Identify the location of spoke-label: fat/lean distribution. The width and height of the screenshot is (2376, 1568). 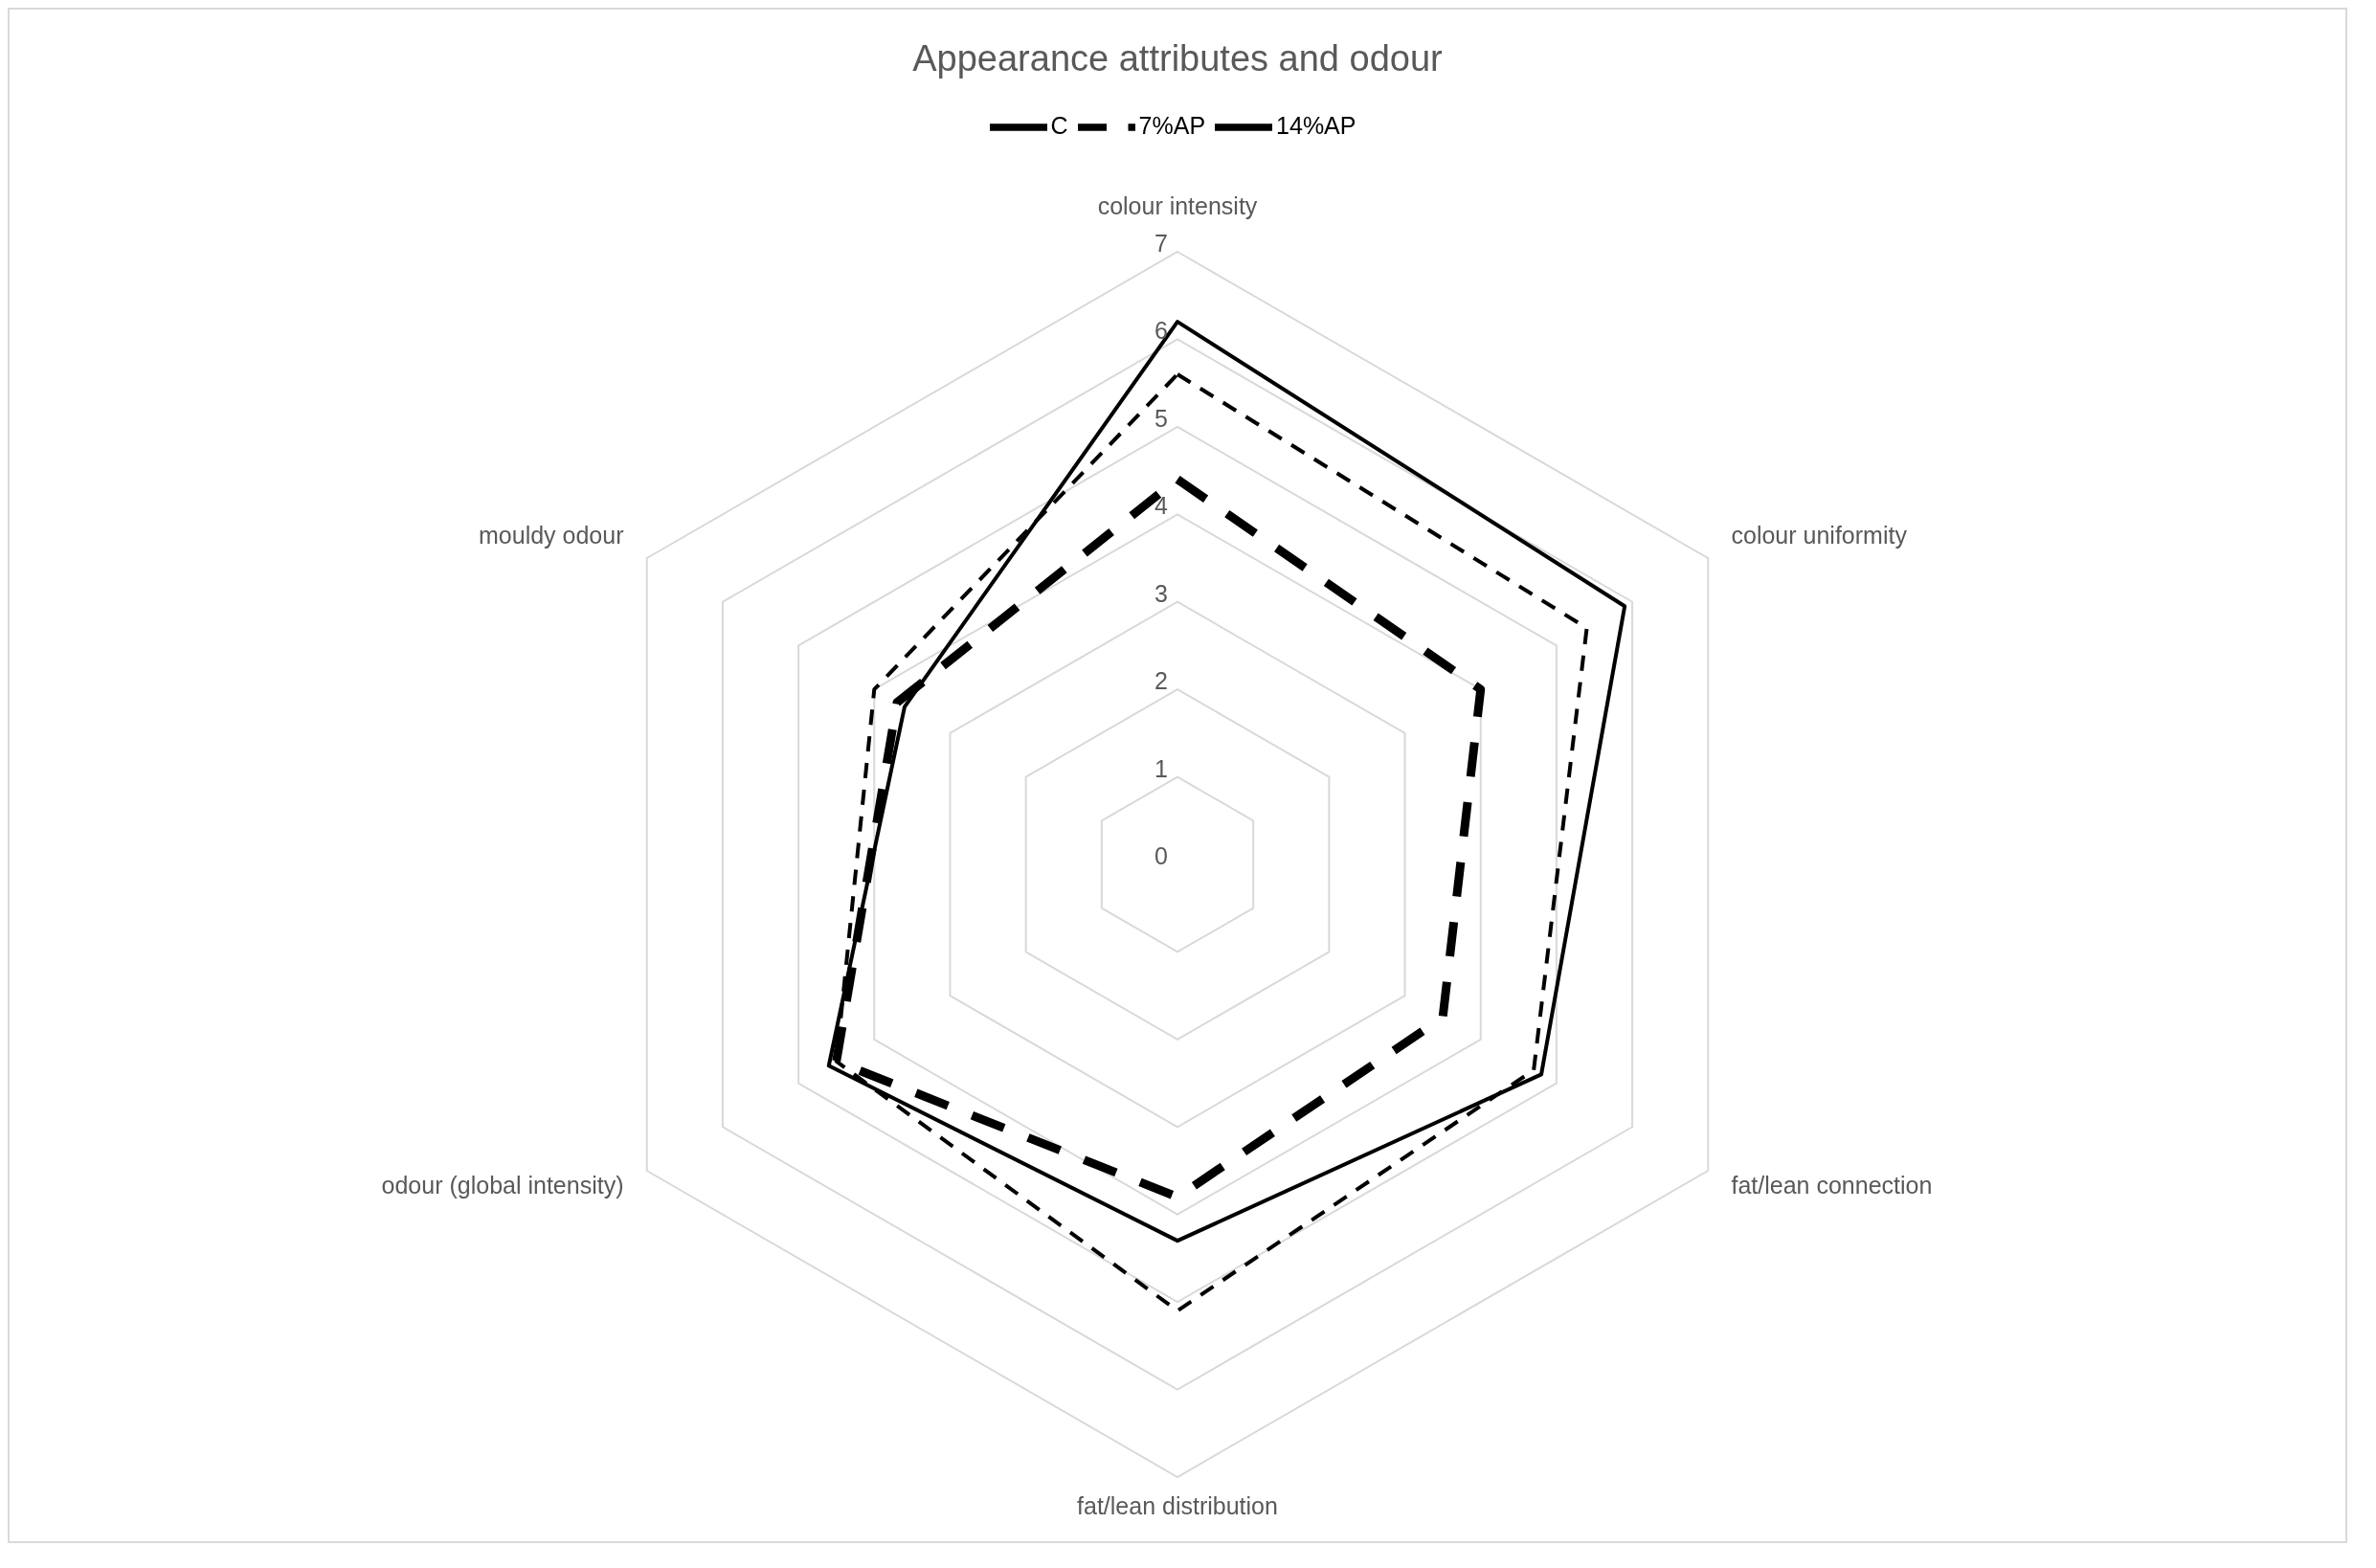
(1177, 1506).